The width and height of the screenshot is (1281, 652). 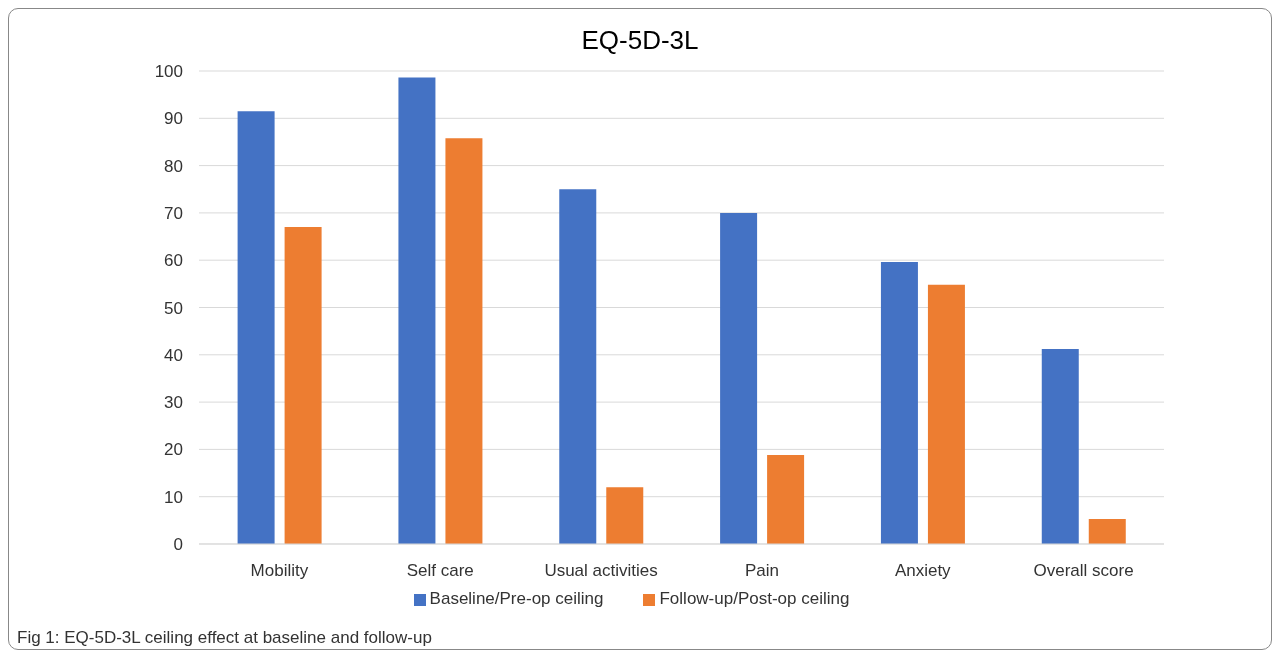 What do you see at coordinates (168, 72) in the screenshot?
I see `y-tick-label: 100` at bounding box center [168, 72].